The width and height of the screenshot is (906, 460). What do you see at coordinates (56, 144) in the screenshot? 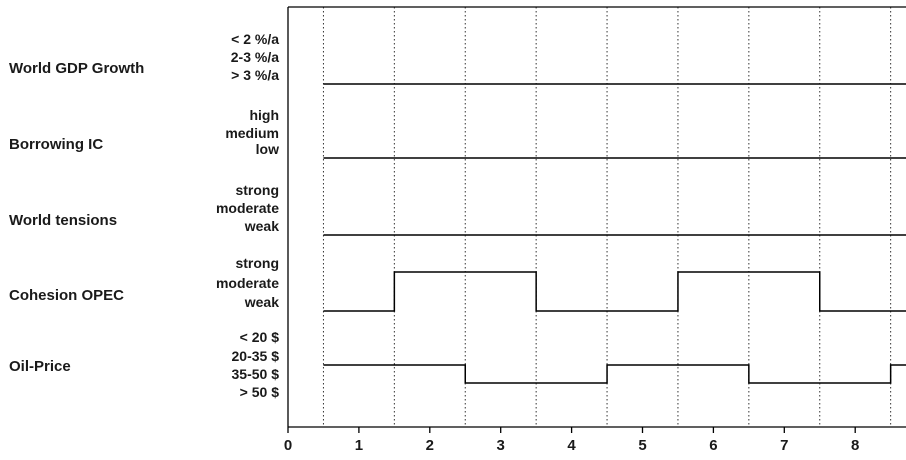
I see `variable-label-1: Borrowing IC` at bounding box center [56, 144].